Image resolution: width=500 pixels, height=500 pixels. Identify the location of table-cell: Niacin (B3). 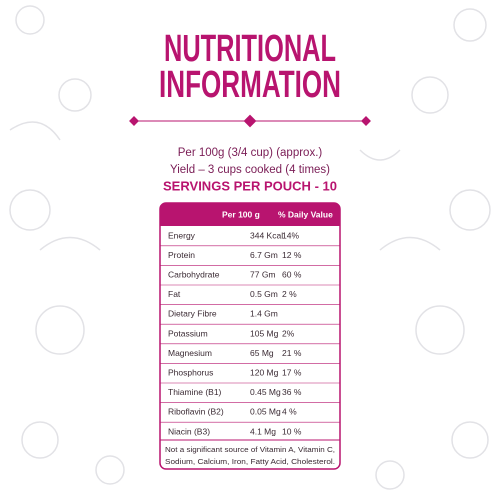
(189, 431).